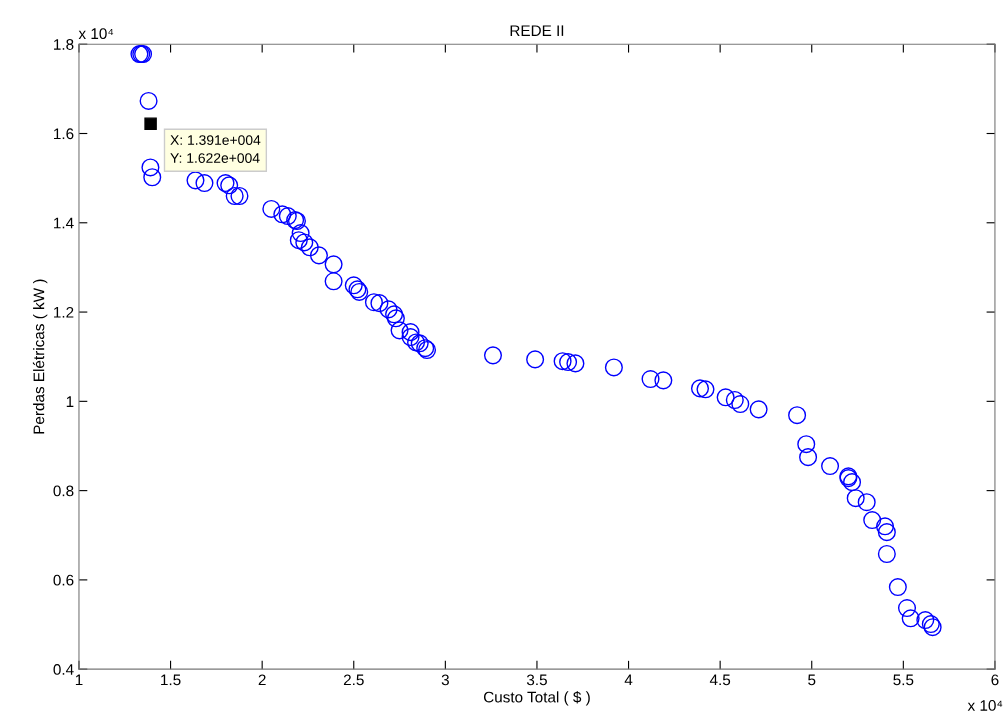  I want to click on x-tick-label: 3.5, so click(536, 680).